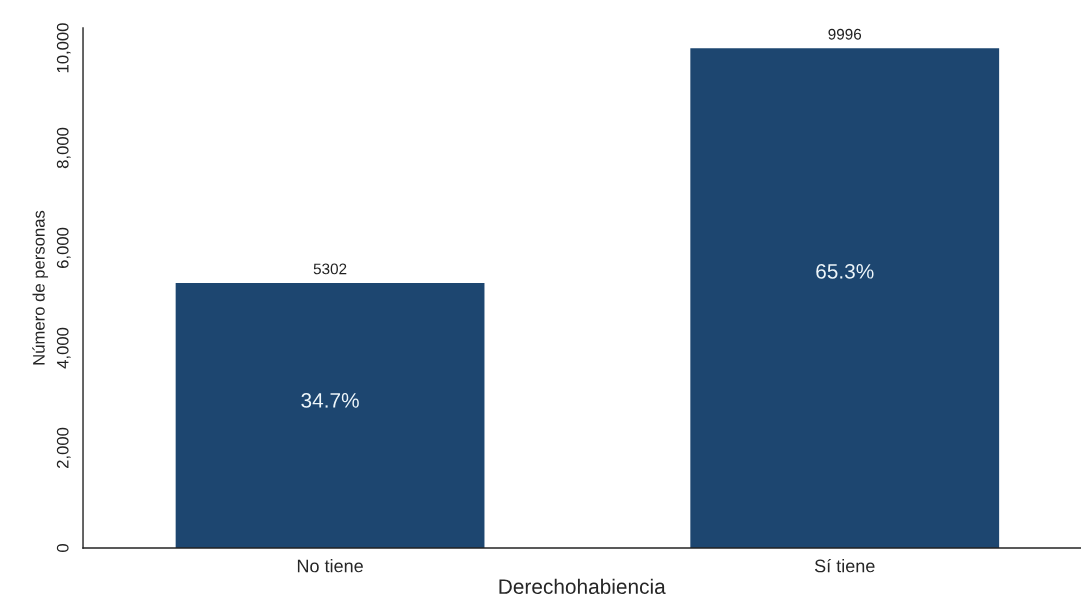  What do you see at coordinates (63, 48) in the screenshot?
I see `y-tick-label: 10,000` at bounding box center [63, 48].